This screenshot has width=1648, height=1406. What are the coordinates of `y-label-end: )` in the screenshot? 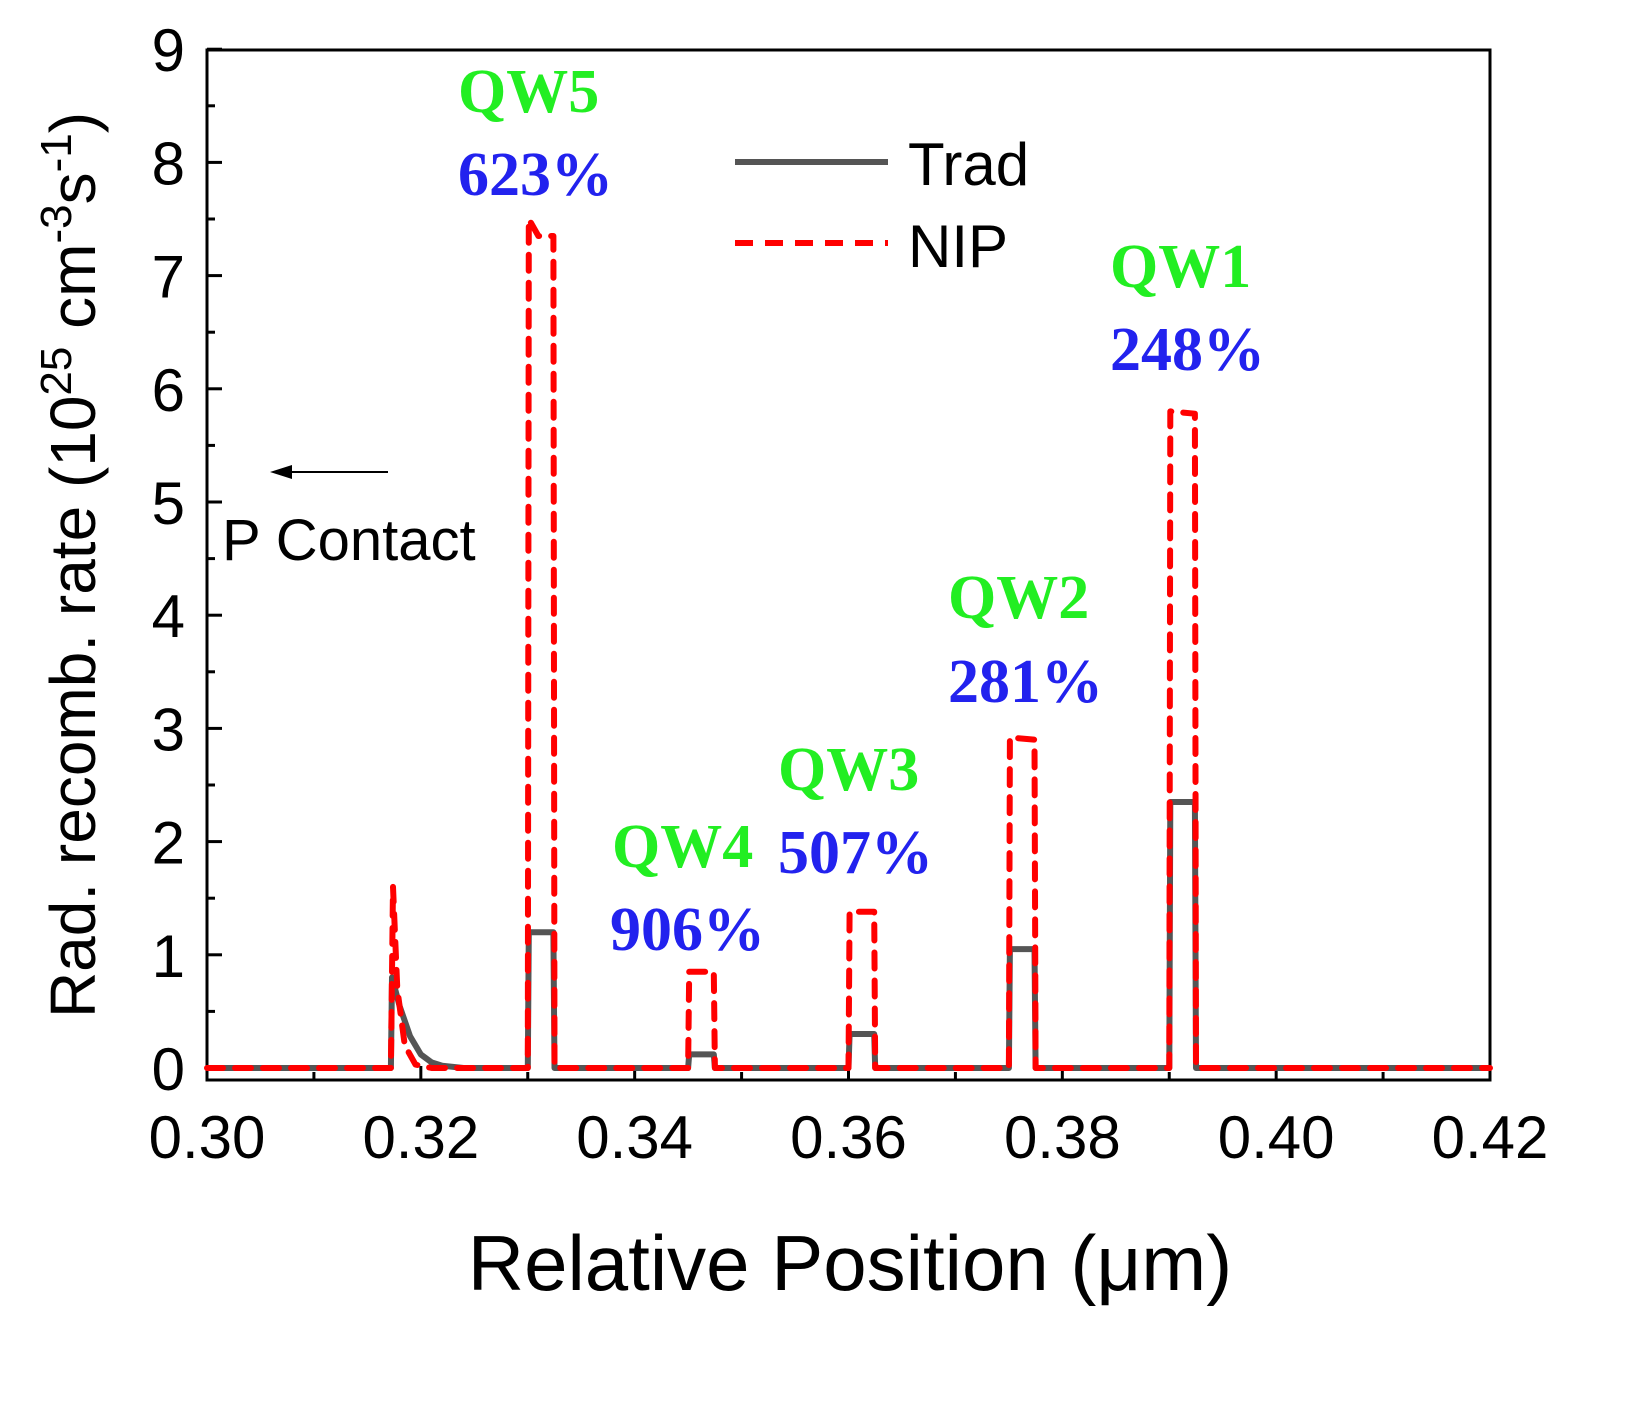 It's located at (73, 122).